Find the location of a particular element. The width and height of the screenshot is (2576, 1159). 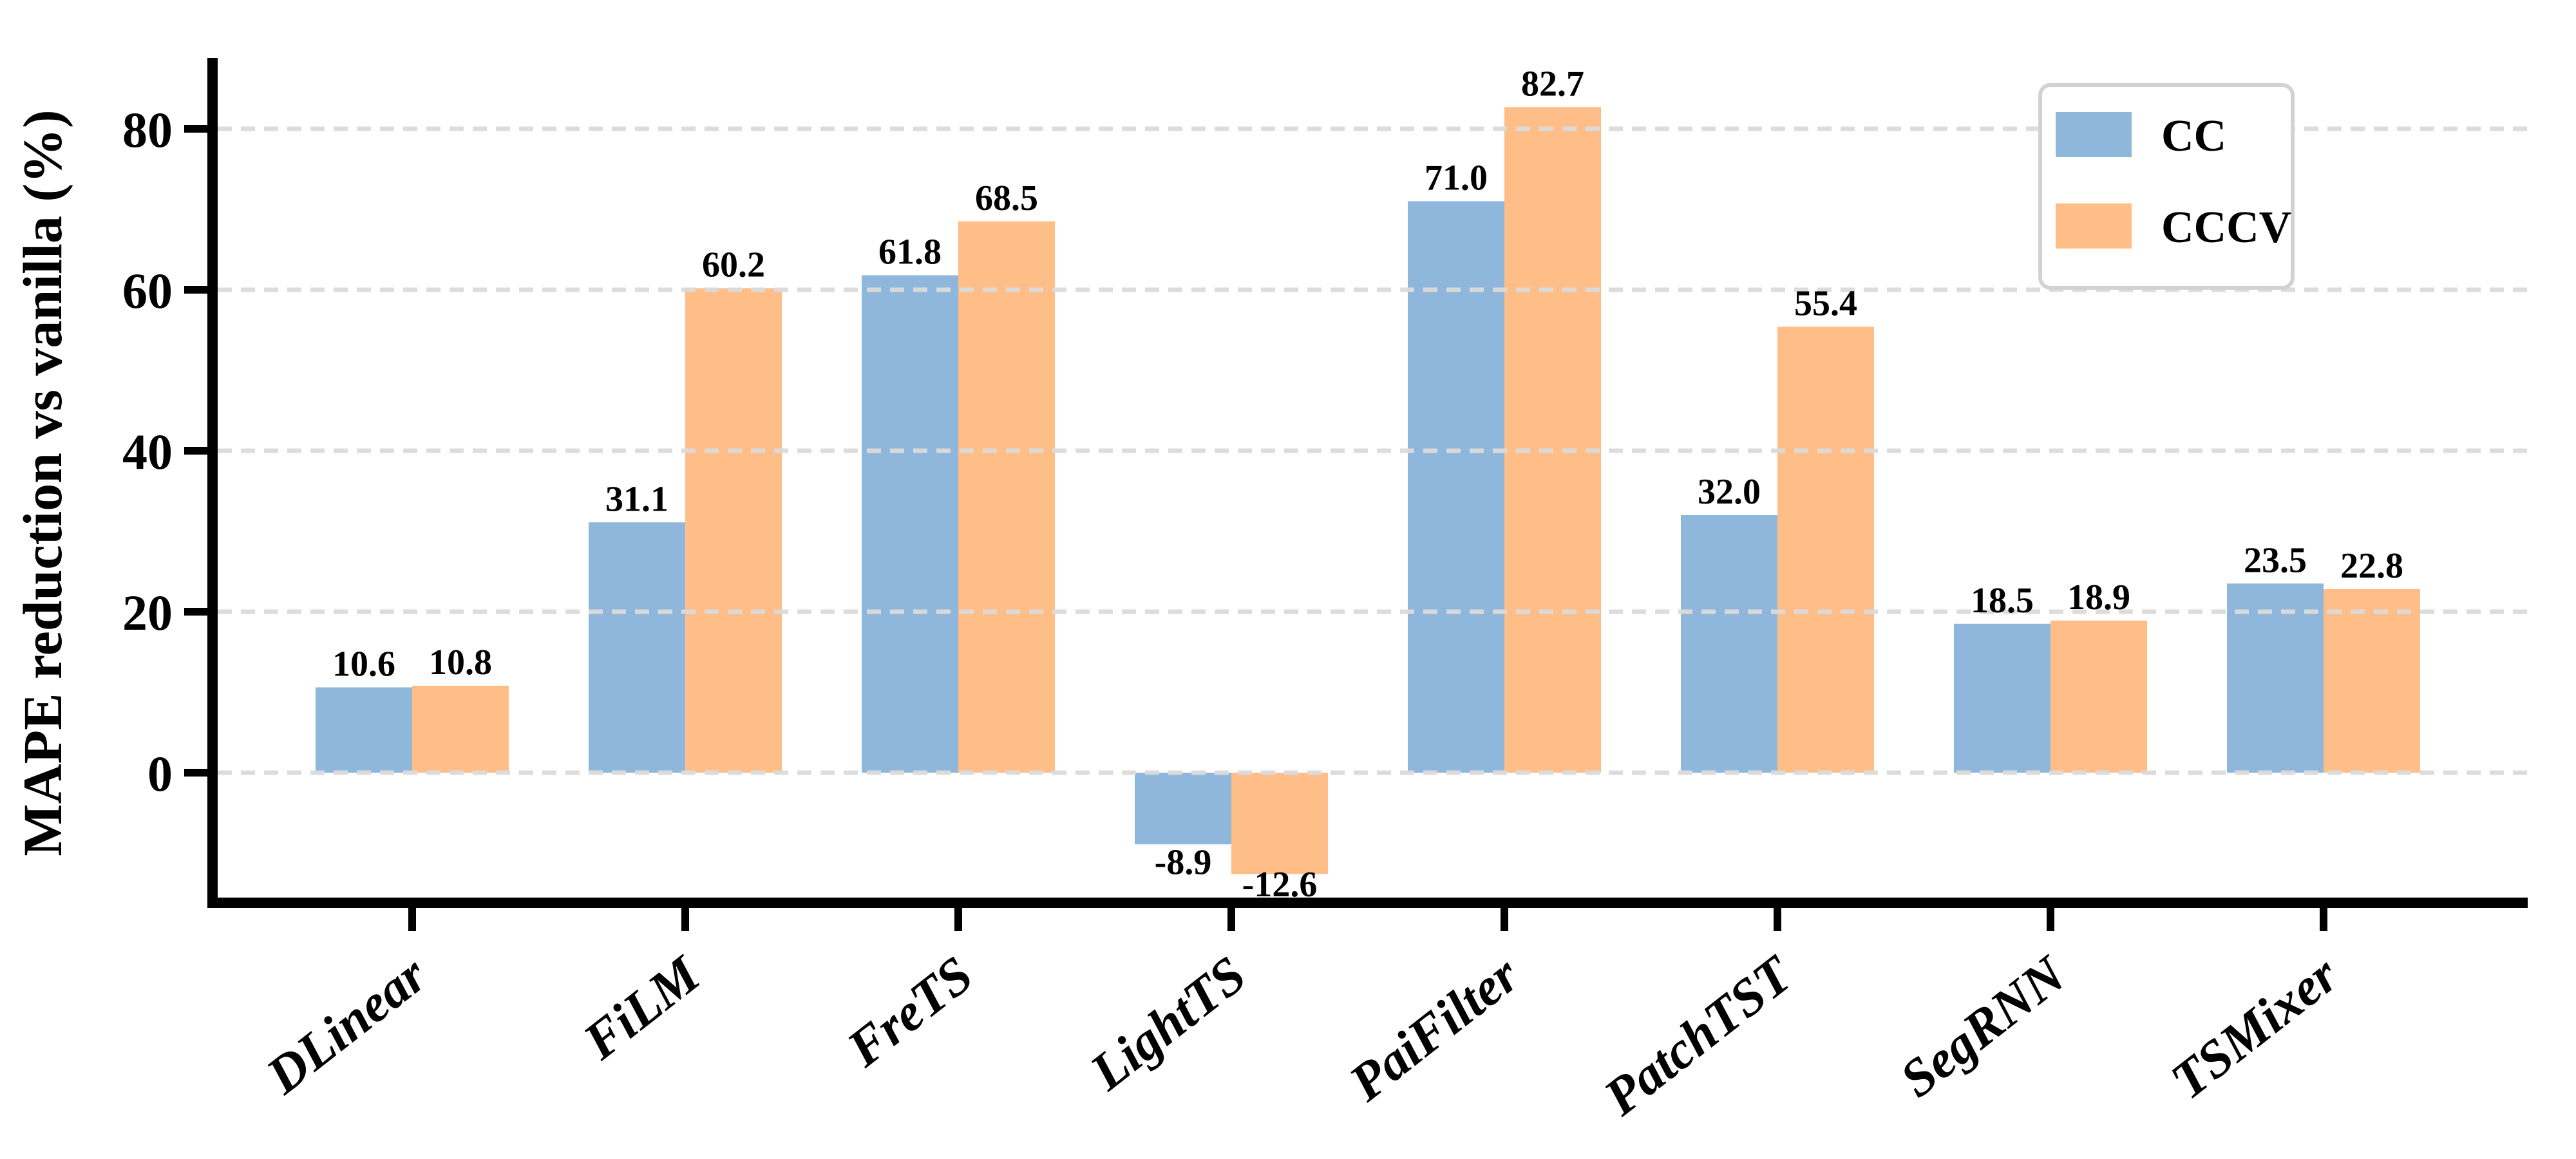

y-tick-label-20: 20 is located at coordinates (147, 613).